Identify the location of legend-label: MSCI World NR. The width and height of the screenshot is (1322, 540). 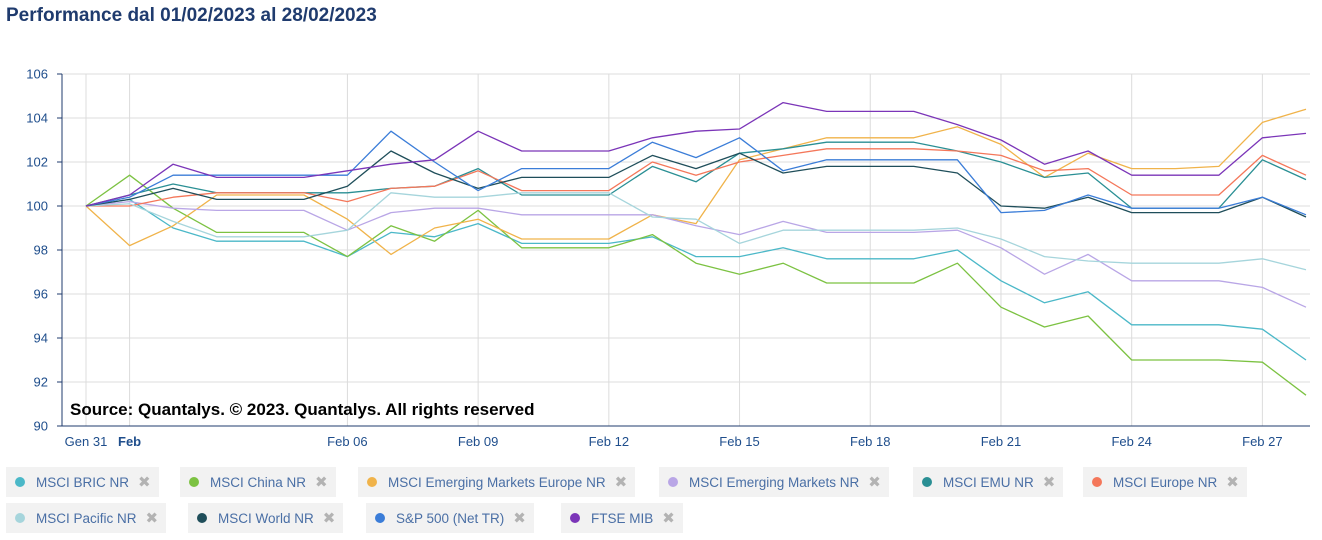
(266, 518).